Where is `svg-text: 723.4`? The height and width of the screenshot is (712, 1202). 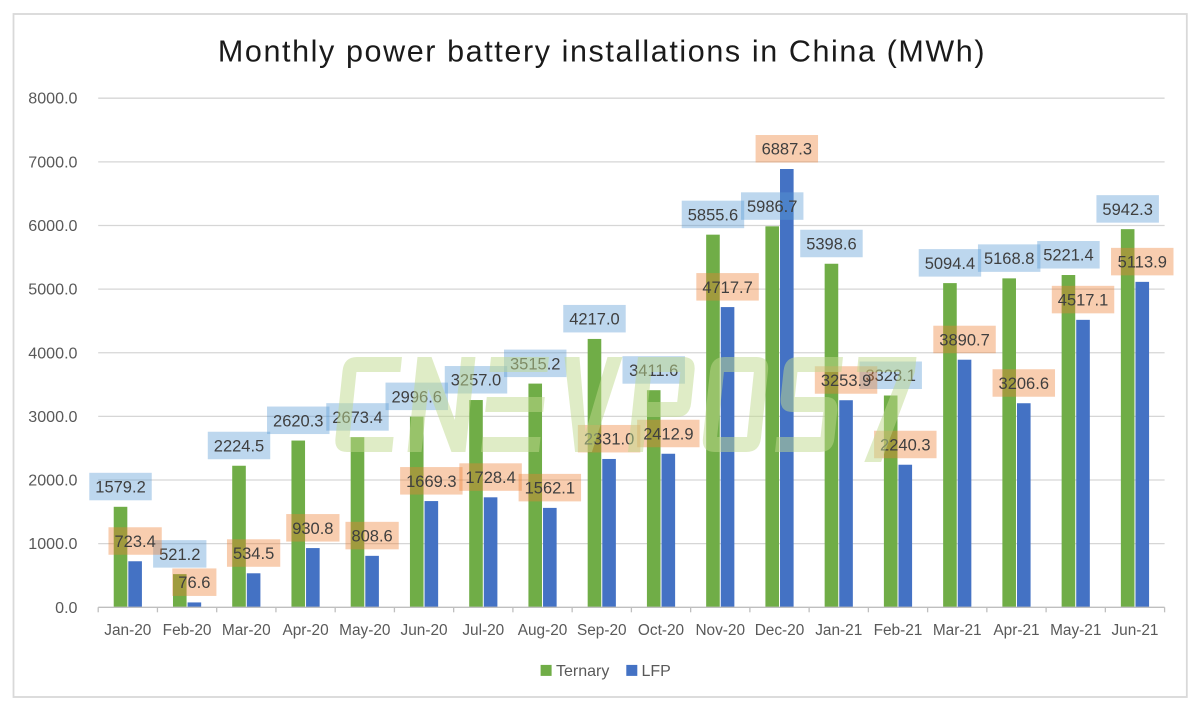
svg-text: 723.4 is located at coordinates (134, 542).